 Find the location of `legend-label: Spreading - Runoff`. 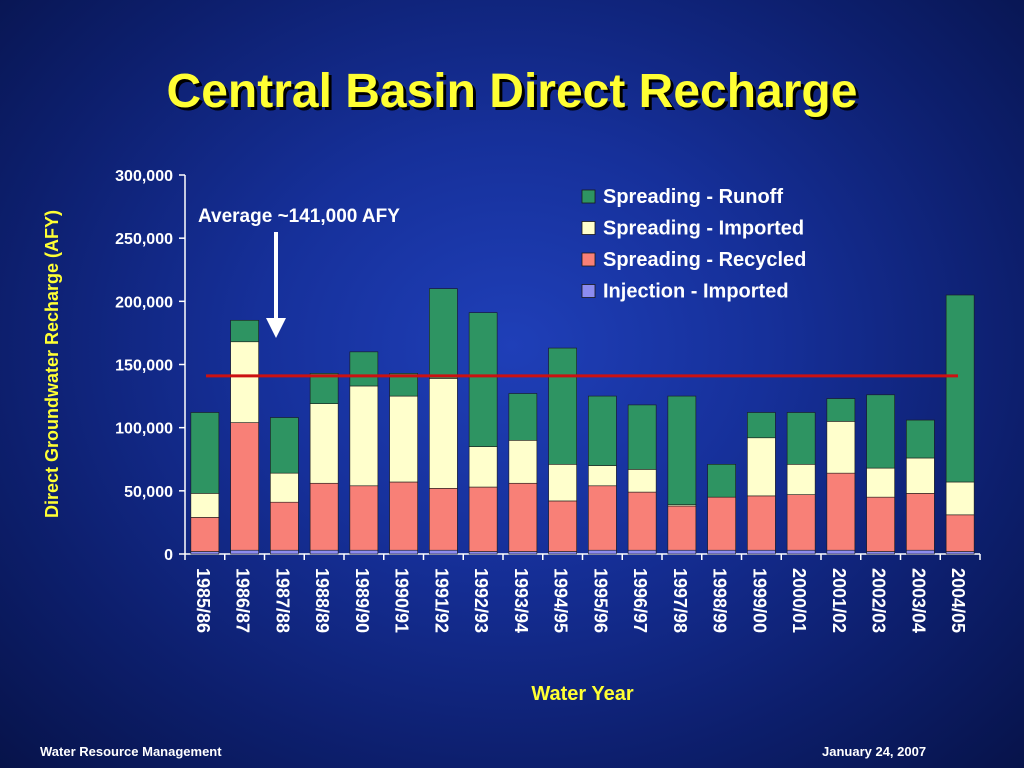

legend-label: Spreading - Runoff is located at coordinates (693, 197).